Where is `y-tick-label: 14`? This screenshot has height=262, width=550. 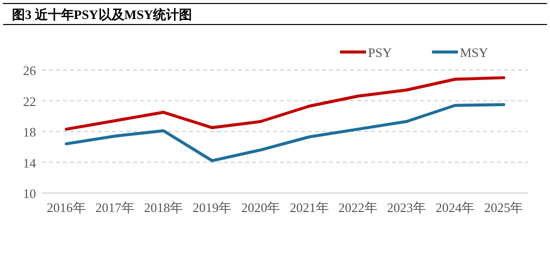
y-tick-label: 14 is located at coordinates (29, 162).